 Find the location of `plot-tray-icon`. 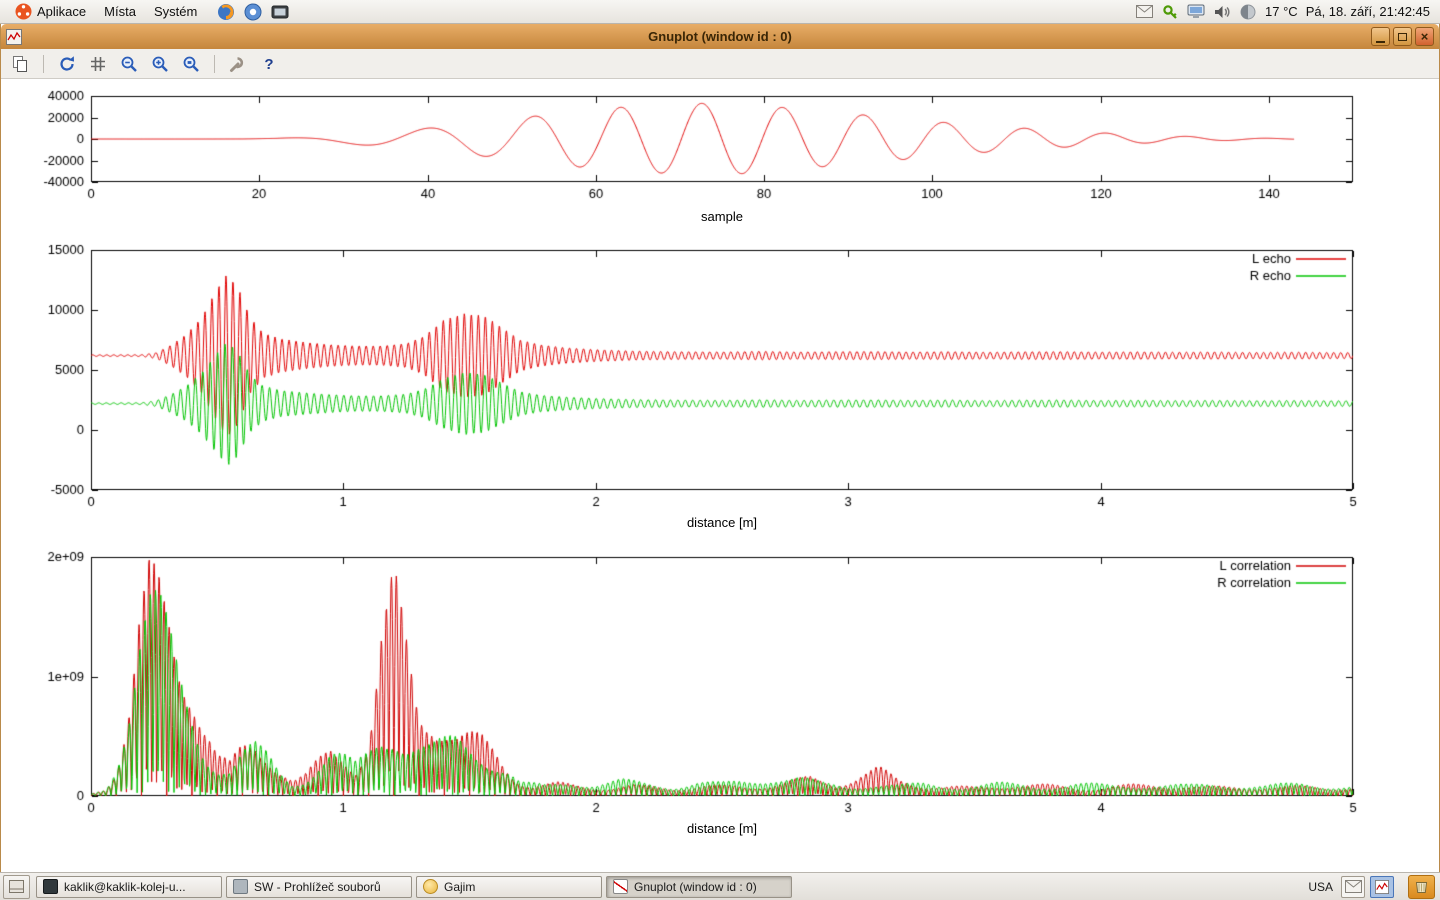

plot-tray-icon is located at coordinates (1382, 886).